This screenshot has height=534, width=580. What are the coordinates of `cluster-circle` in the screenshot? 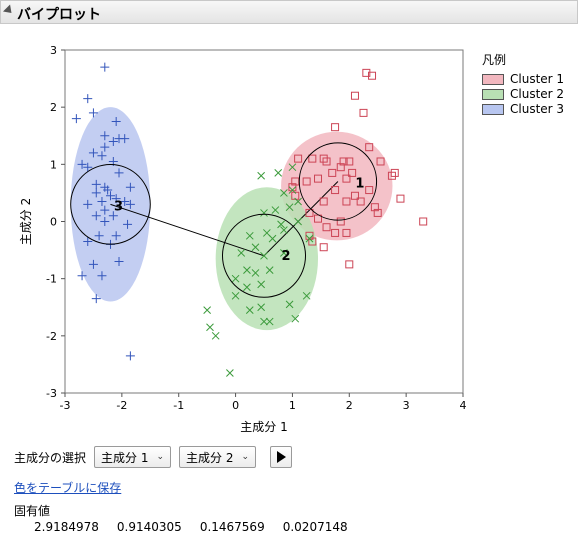 It's located at (338, 181).